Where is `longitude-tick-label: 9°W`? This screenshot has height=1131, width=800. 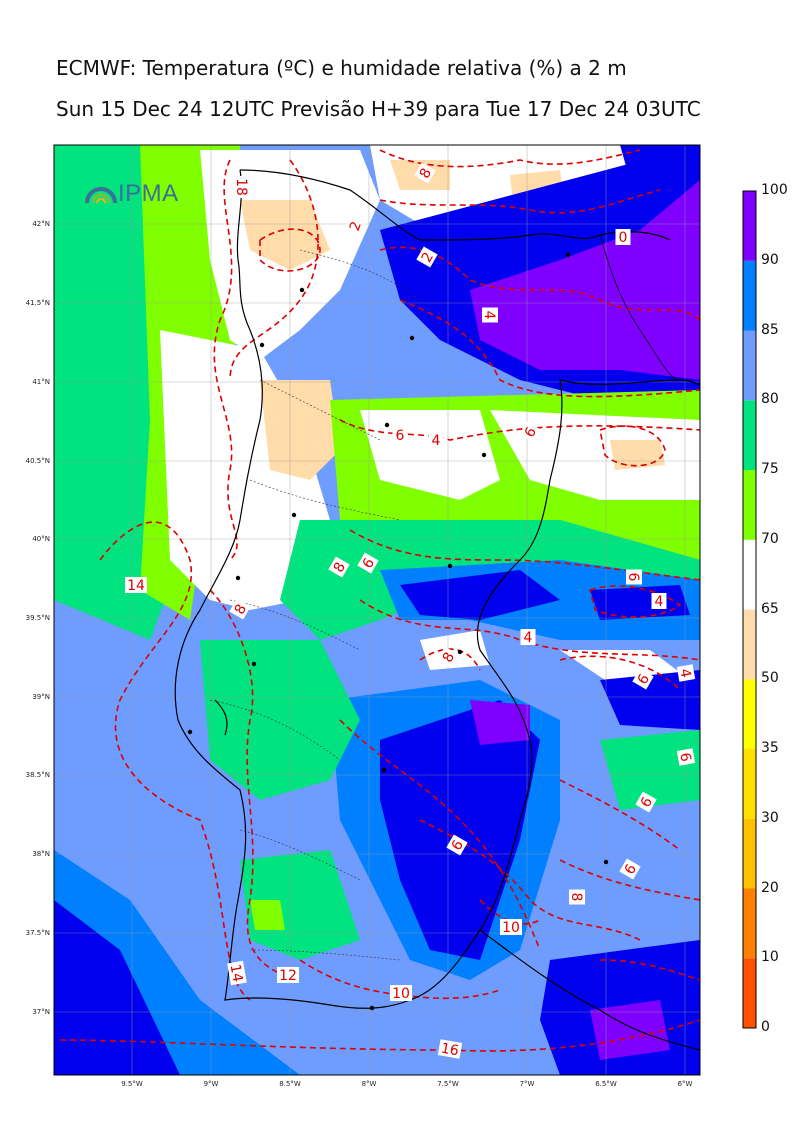
longitude-tick-label: 9°W is located at coordinates (211, 1084).